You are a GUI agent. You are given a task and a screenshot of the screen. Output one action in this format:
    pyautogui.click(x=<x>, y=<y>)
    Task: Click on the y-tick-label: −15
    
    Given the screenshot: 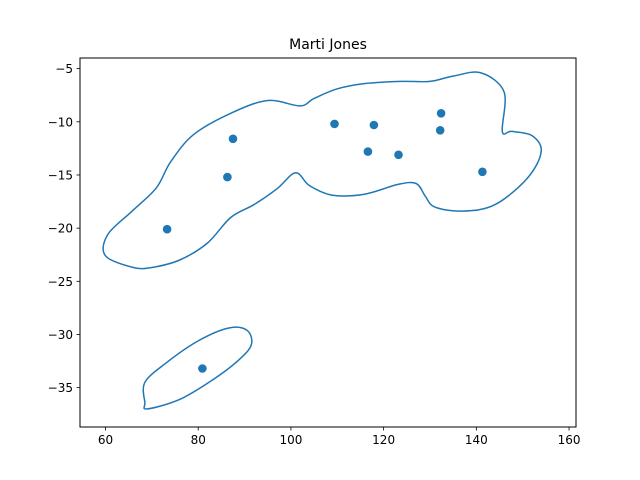 What is the action you would take?
    pyautogui.click(x=60, y=175)
    